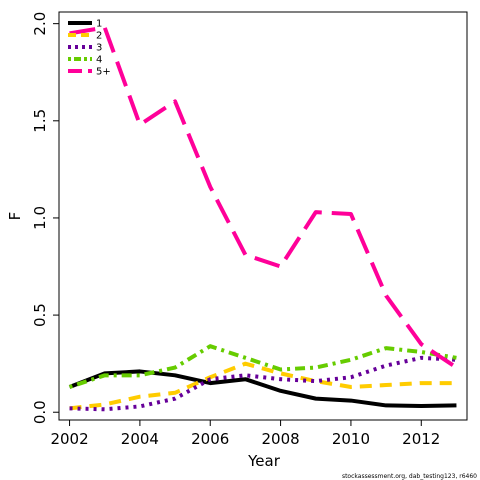 This screenshot has height=480, width=480. Describe the element at coordinates (40, 121) in the screenshot. I see `y-tick-label: 1.5` at that location.